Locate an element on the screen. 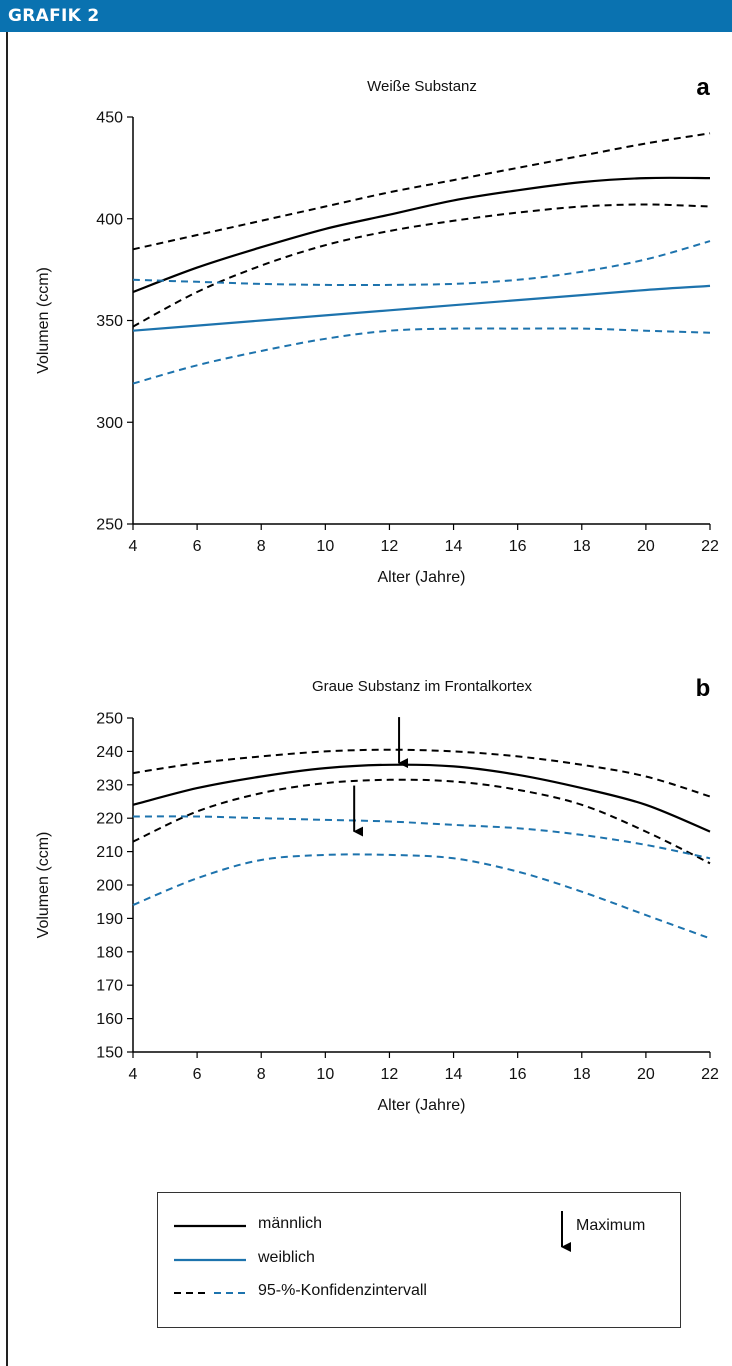  legend-label-male: männlich is located at coordinates (290, 1223).